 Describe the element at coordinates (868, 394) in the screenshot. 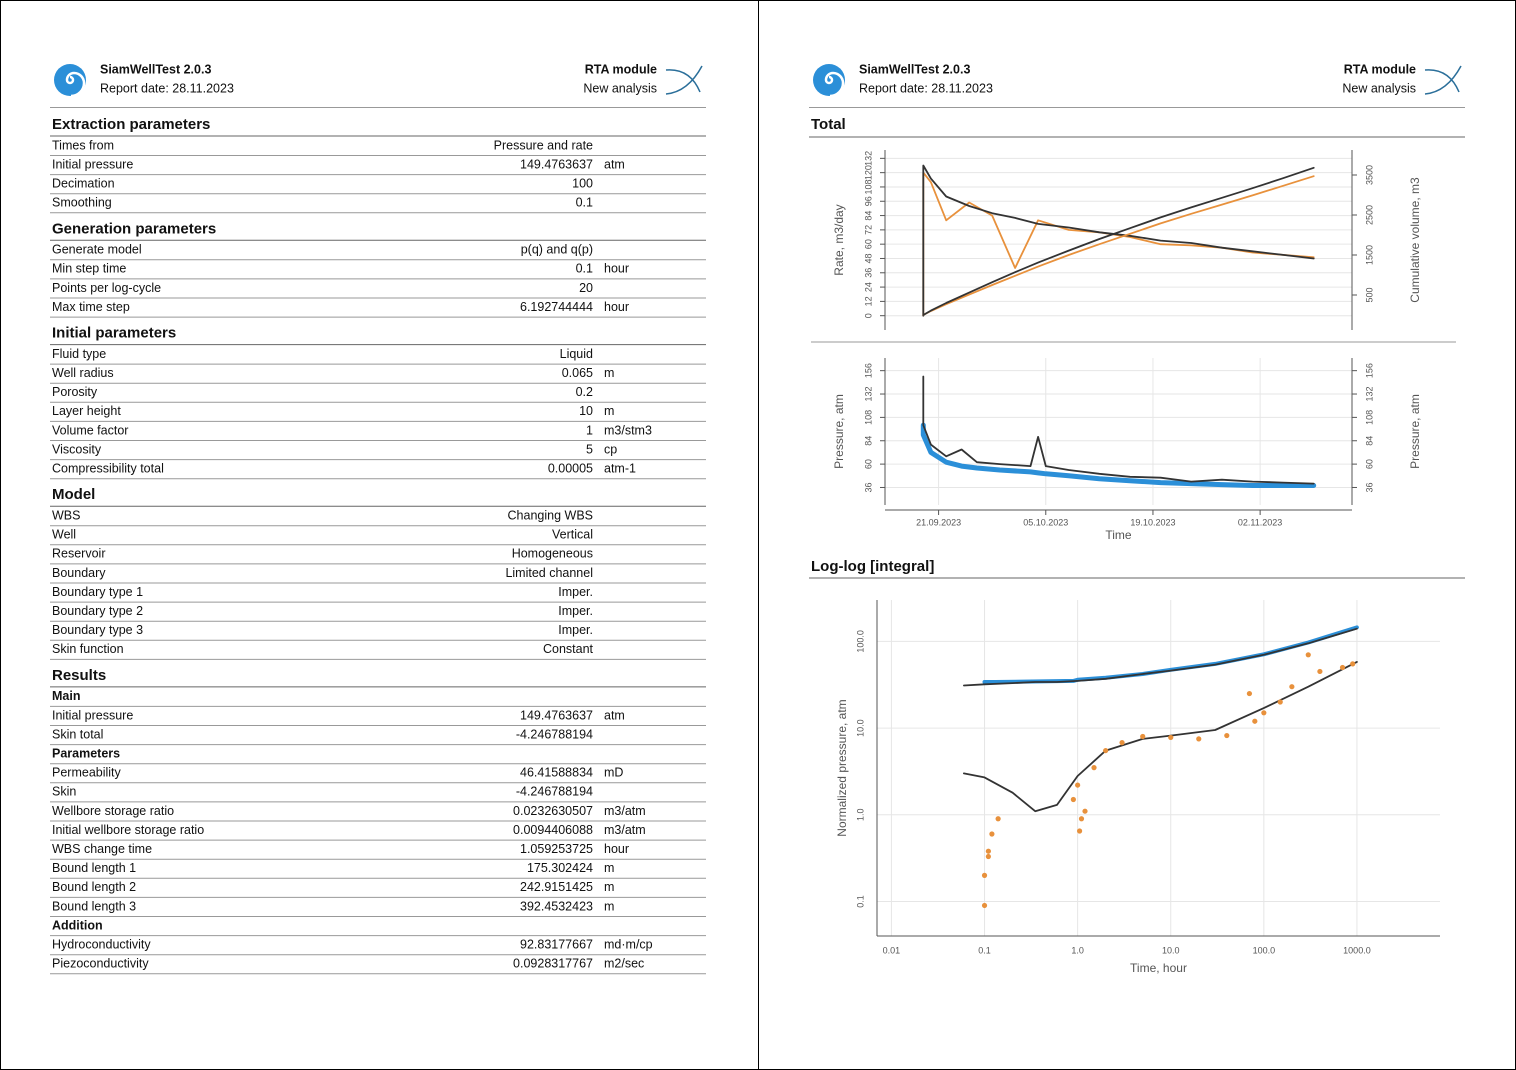

I see `y-tick-label: 132` at that location.